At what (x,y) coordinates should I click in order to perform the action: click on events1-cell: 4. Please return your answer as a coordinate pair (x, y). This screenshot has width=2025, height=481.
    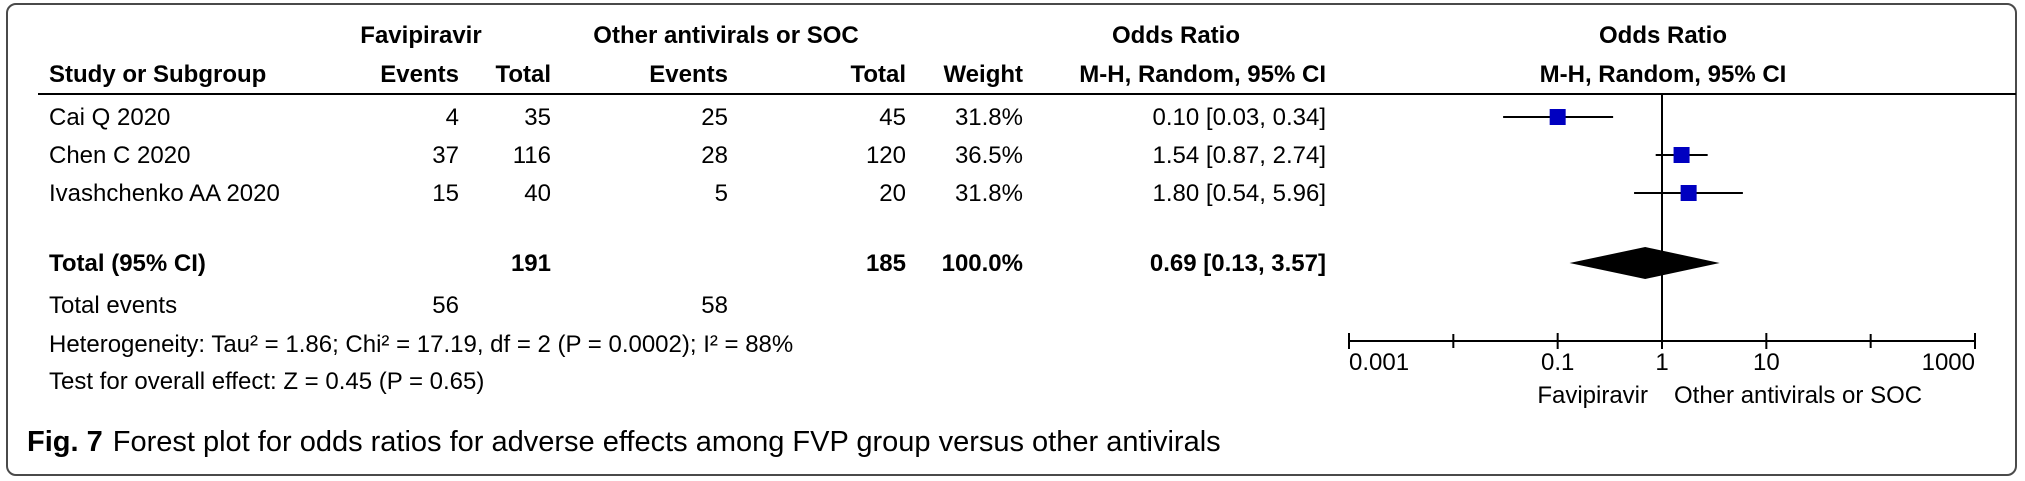
    Looking at the image, I should click on (452, 117).